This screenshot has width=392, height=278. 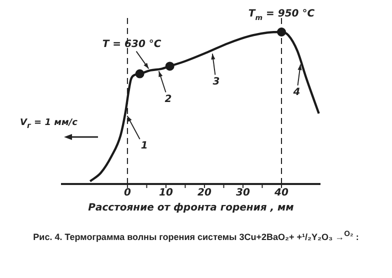 What do you see at coordinates (281, 193) in the screenshot?
I see `x-tick-label: 40` at bounding box center [281, 193].